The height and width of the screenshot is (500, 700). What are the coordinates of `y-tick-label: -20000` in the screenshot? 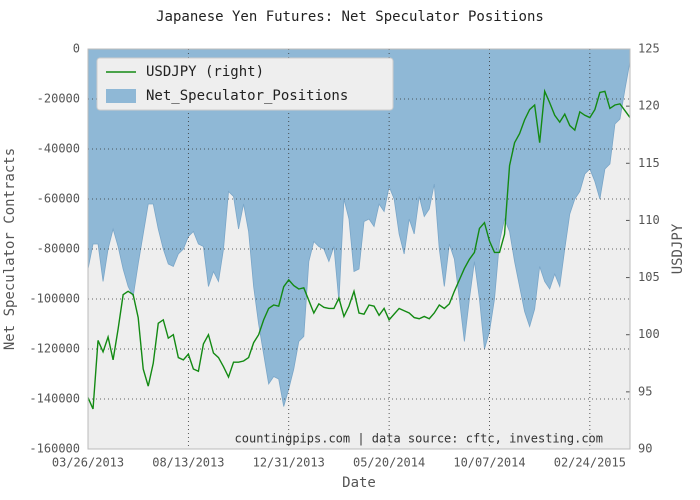 It's located at (58, 99).